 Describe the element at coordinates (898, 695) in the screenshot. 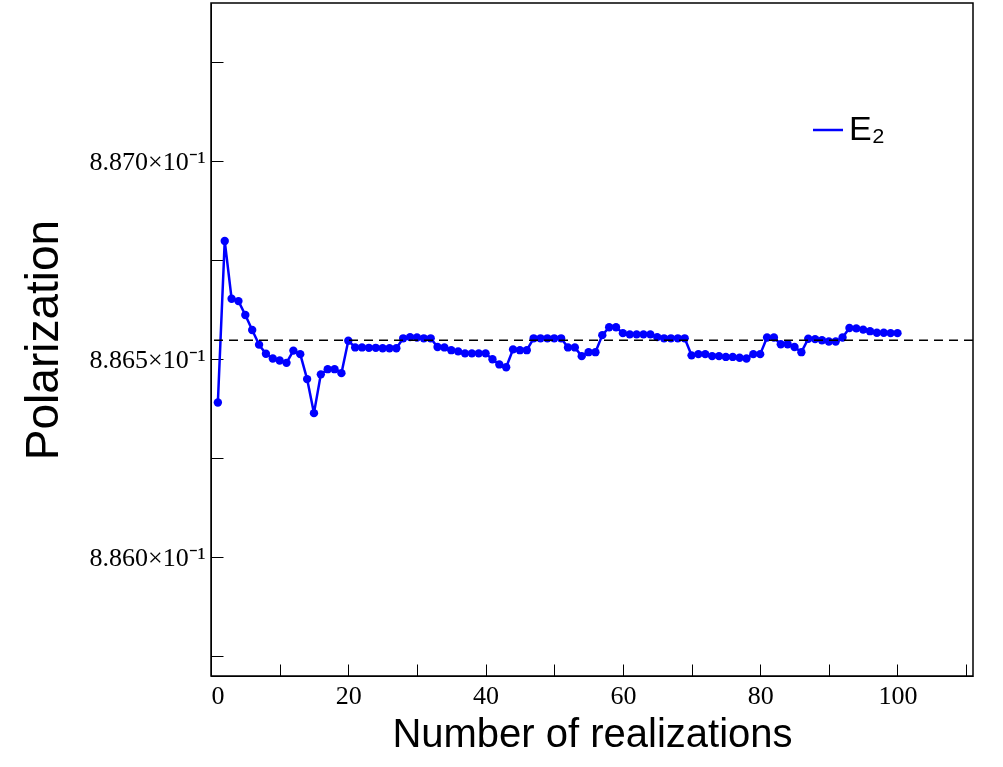

I see `x-tick-label: 100` at that location.